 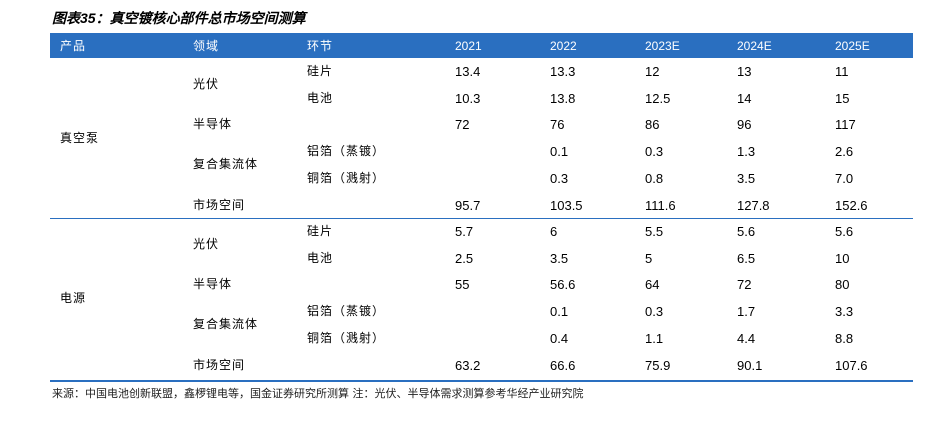 I want to click on value-cell: 75.9, so click(x=658, y=365).